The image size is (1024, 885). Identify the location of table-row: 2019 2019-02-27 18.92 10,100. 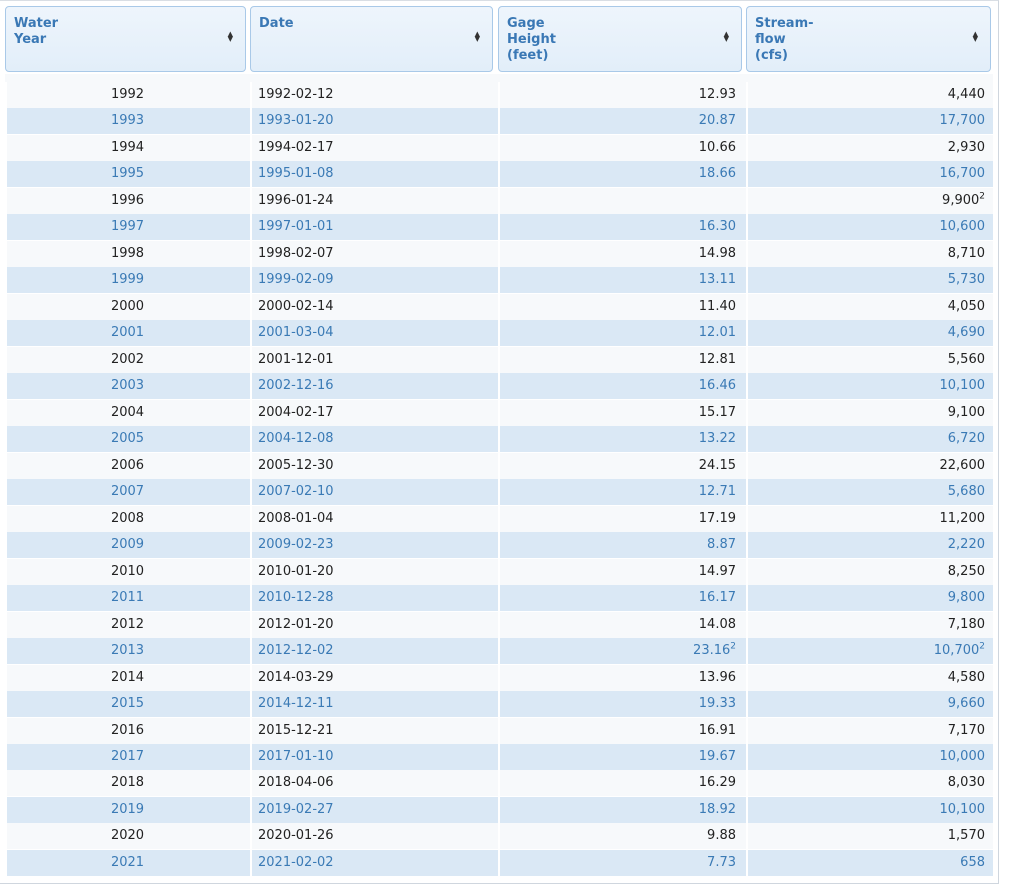
(499, 809).